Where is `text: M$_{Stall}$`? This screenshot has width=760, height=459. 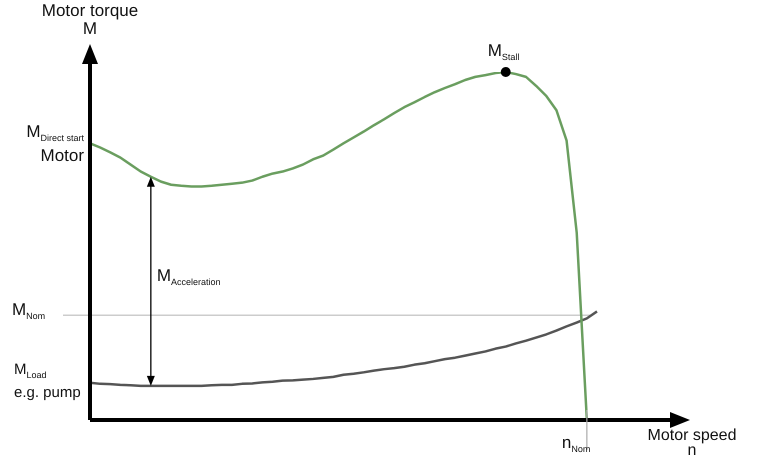 text: M$_{Stall}$ is located at coordinates (504, 52).